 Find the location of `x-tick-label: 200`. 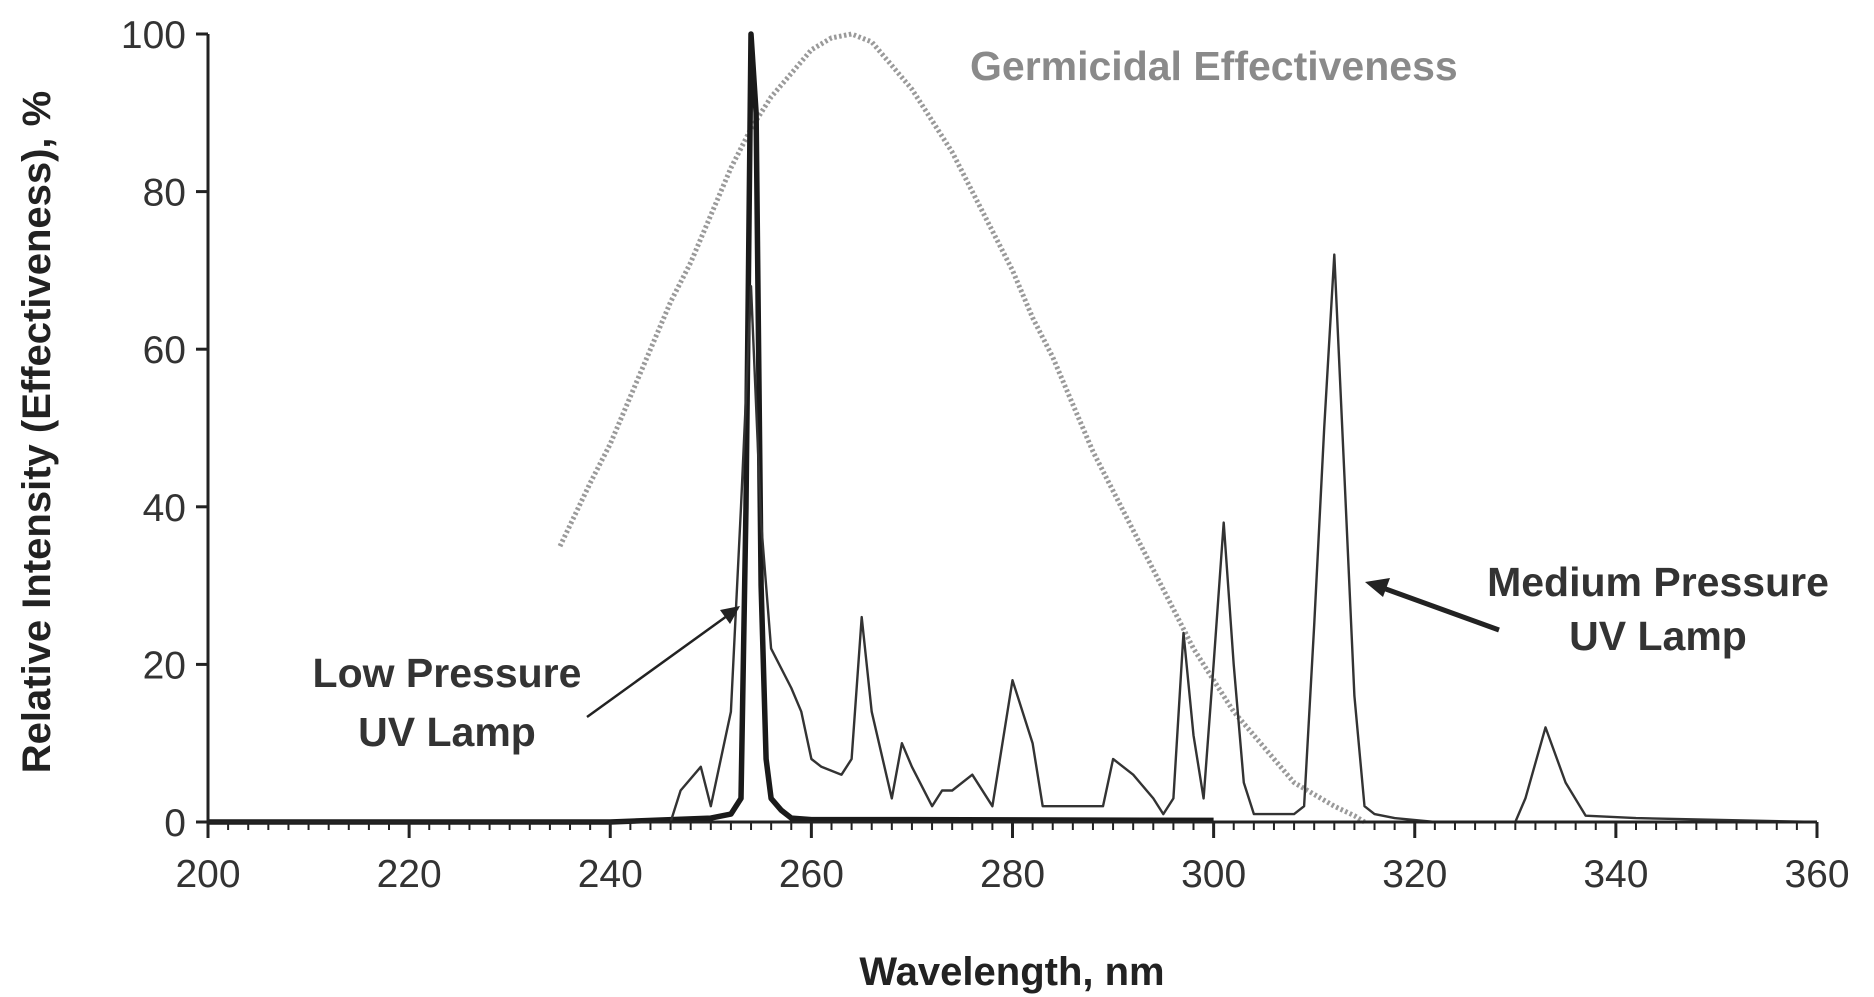

x-tick-label: 200 is located at coordinates (207, 874).